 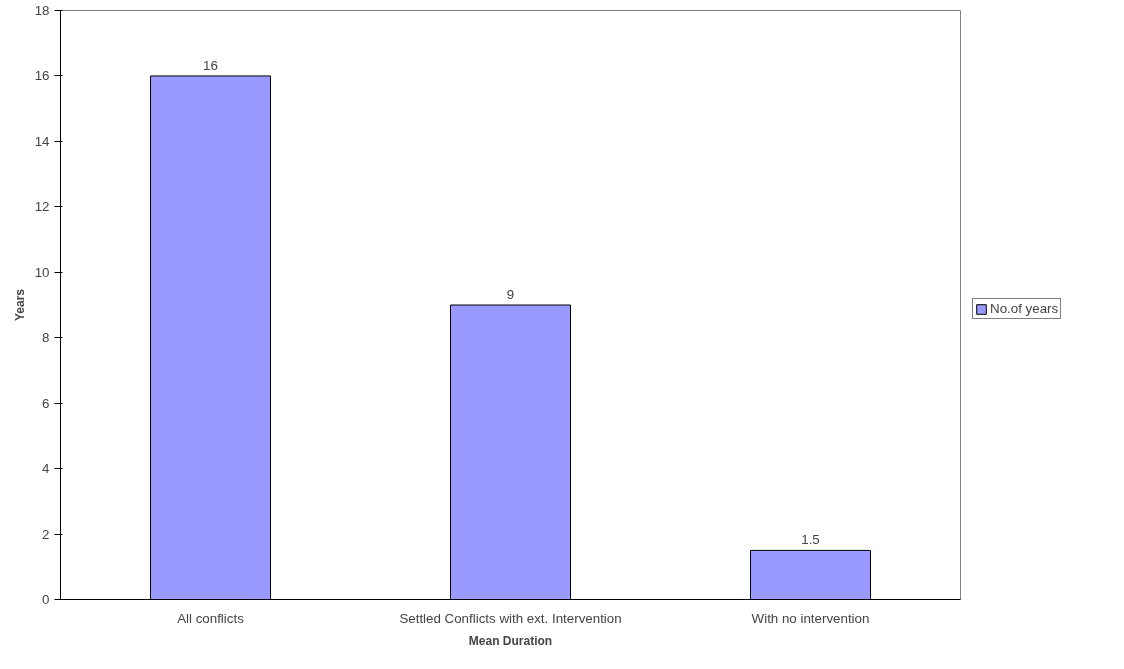 I want to click on y-tick-label: 4, so click(x=46, y=469).